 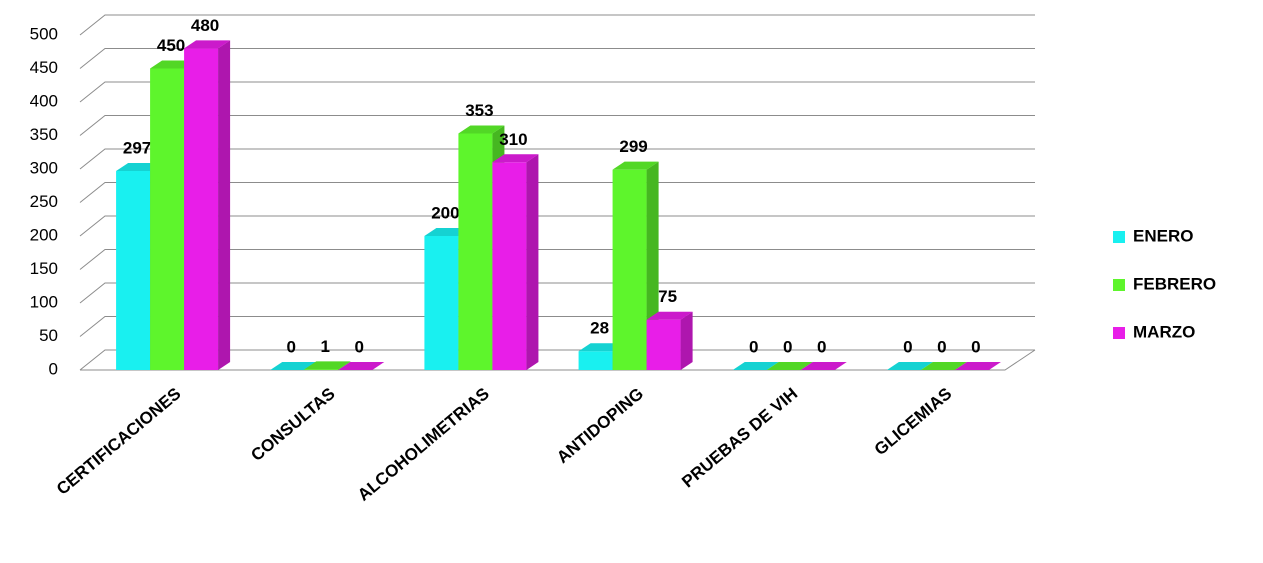 What do you see at coordinates (44, 268) in the screenshot?
I see `y-tick-label: 150` at bounding box center [44, 268].